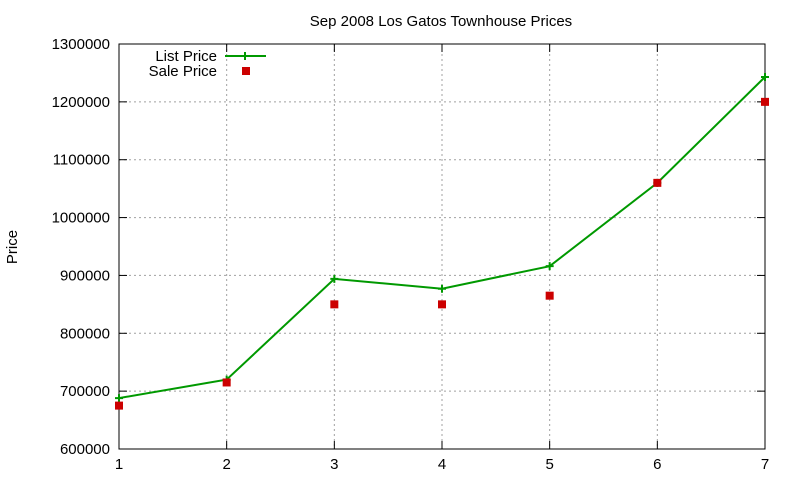 The width and height of the screenshot is (800, 480). Describe the element at coordinates (85, 333) in the screenshot. I see `y-tick-label: 800000` at that location.